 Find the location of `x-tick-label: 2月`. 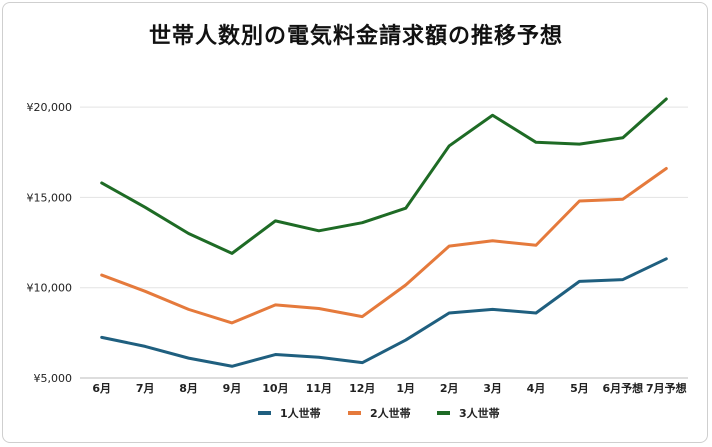

x-tick-label: 2月 is located at coordinates (449, 388).